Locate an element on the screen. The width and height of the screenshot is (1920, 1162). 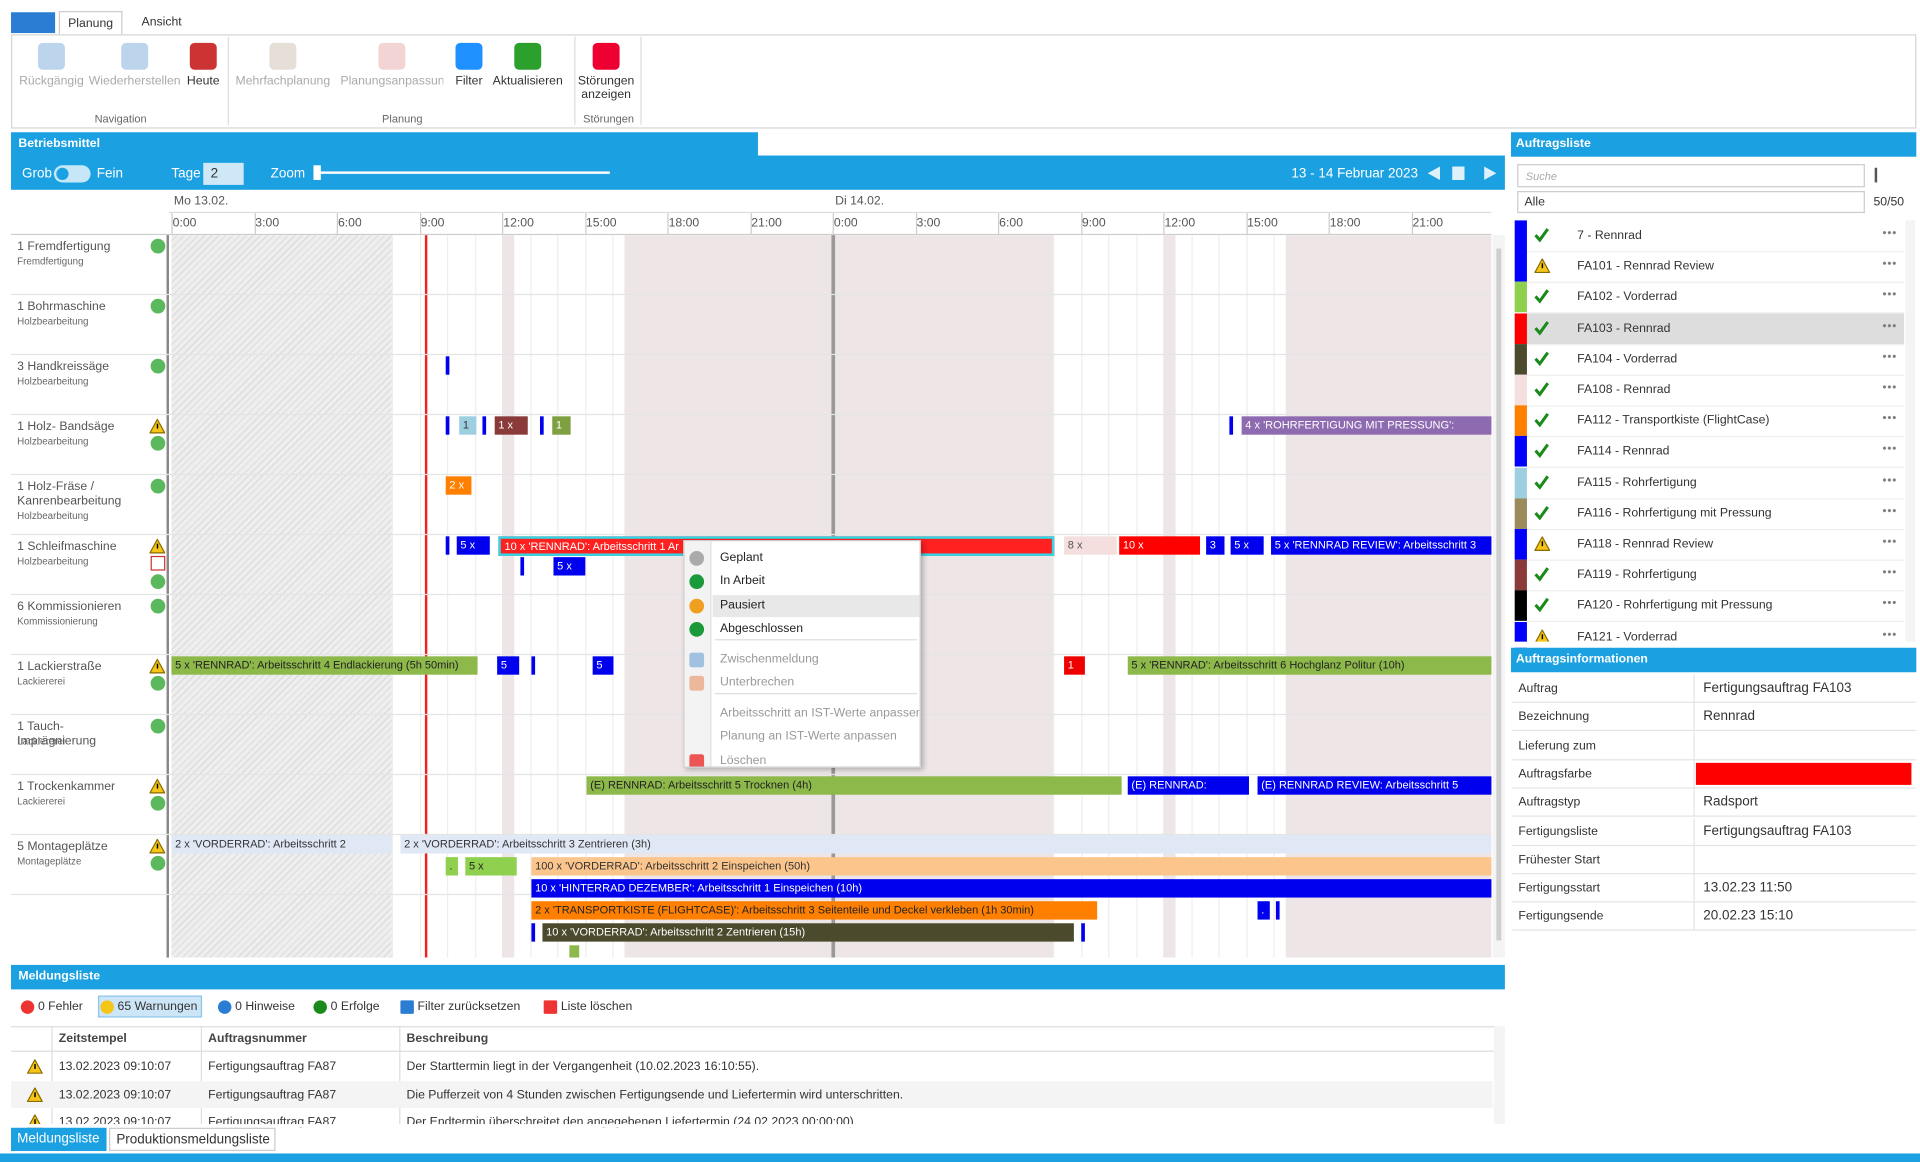
zoom-slider is located at coordinates (461, 172).